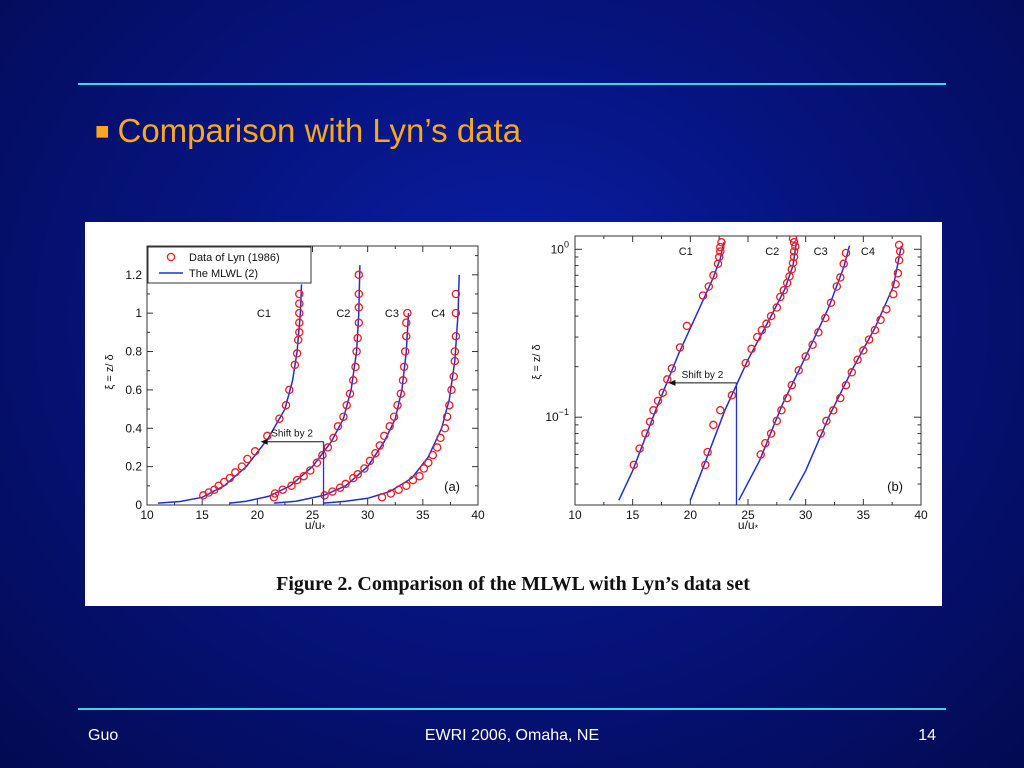  What do you see at coordinates (868, 252) in the screenshot?
I see `series-label: C4` at bounding box center [868, 252].